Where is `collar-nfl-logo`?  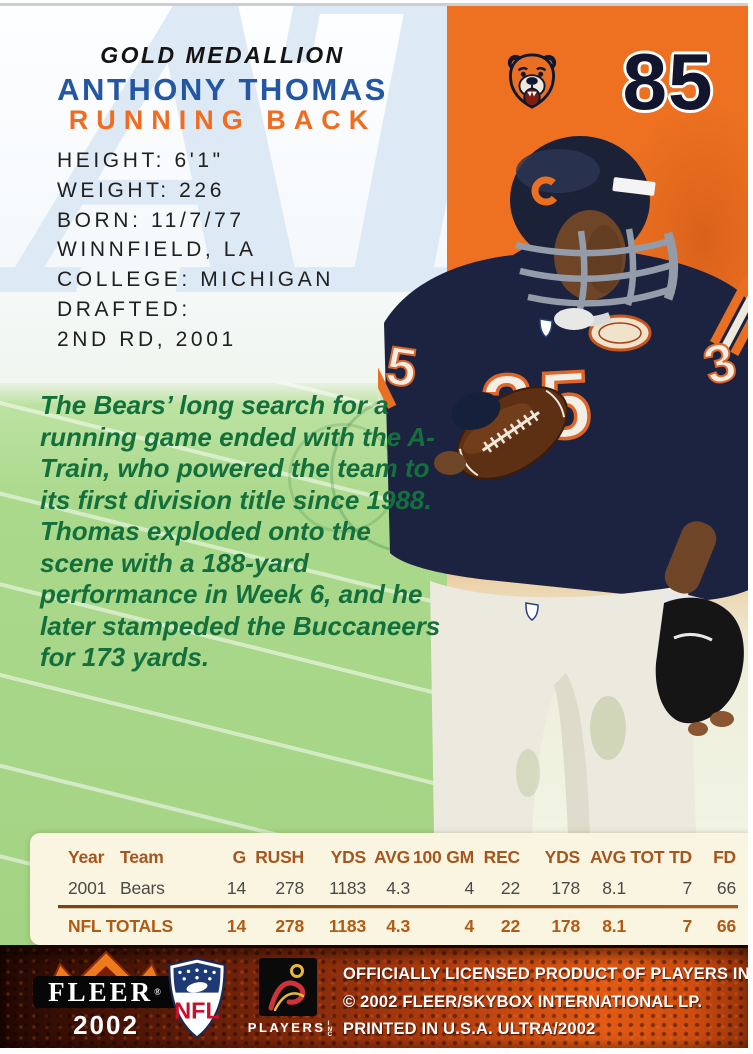
collar-nfl-logo is located at coordinates (546, 328).